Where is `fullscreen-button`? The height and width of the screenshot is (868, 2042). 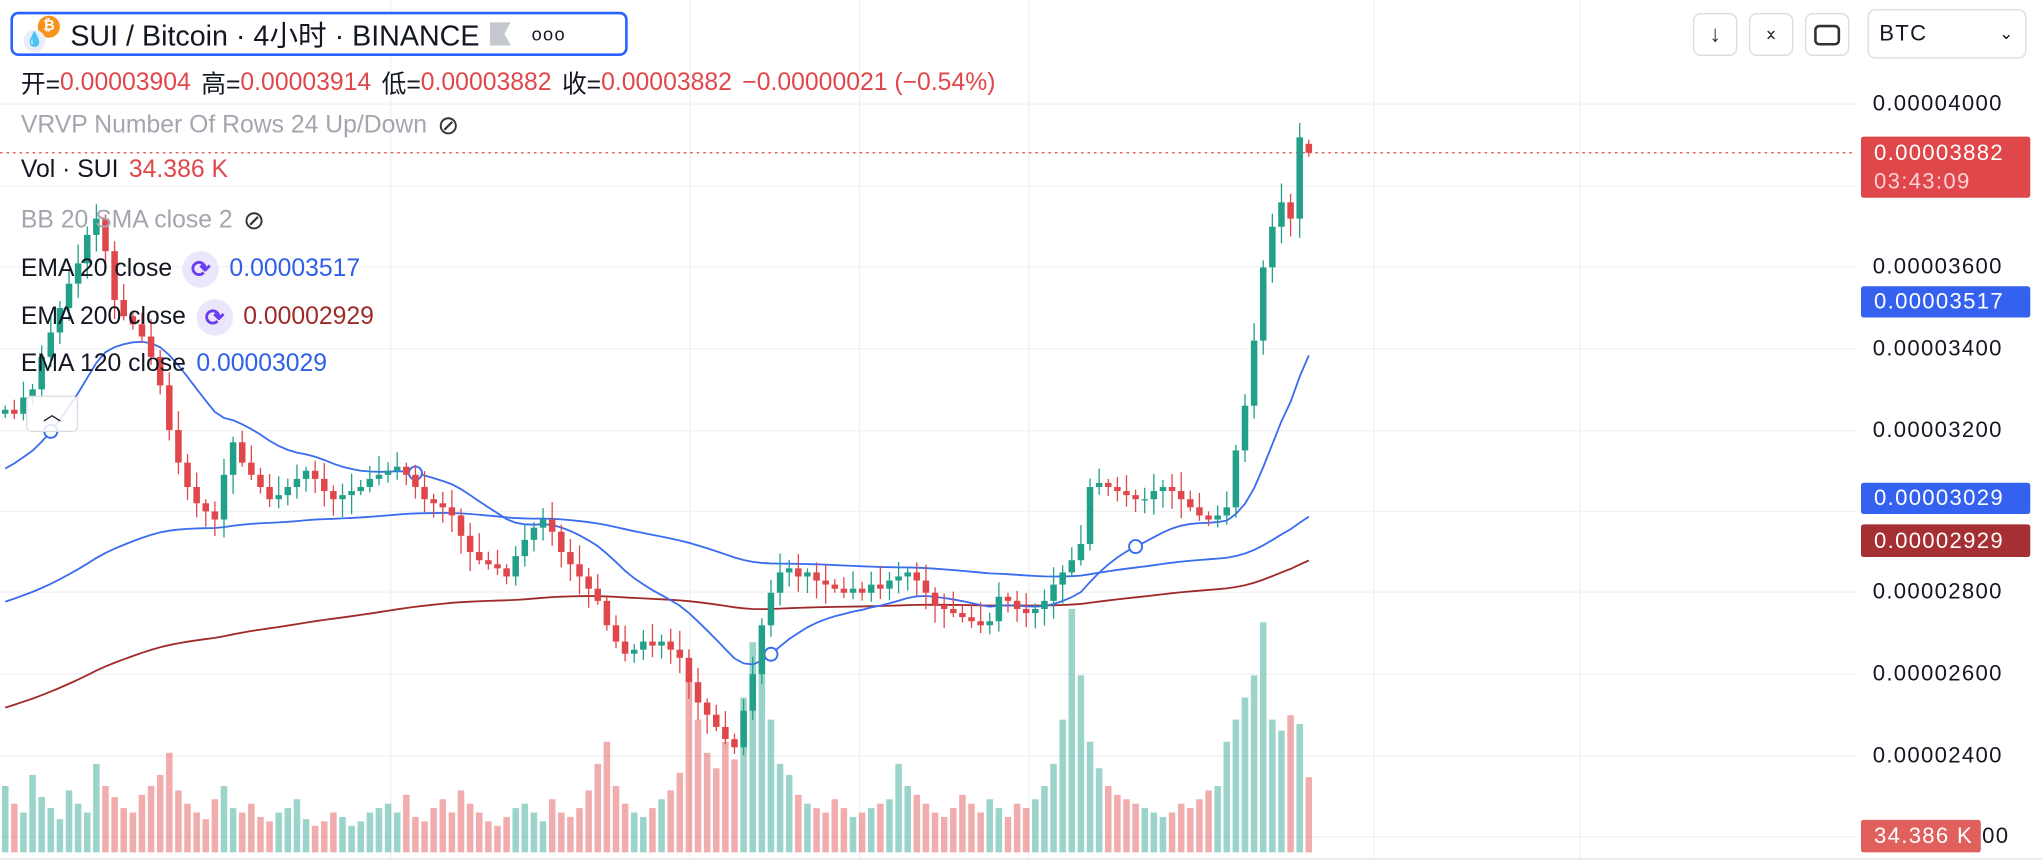
fullscreen-button is located at coordinates (1827, 34).